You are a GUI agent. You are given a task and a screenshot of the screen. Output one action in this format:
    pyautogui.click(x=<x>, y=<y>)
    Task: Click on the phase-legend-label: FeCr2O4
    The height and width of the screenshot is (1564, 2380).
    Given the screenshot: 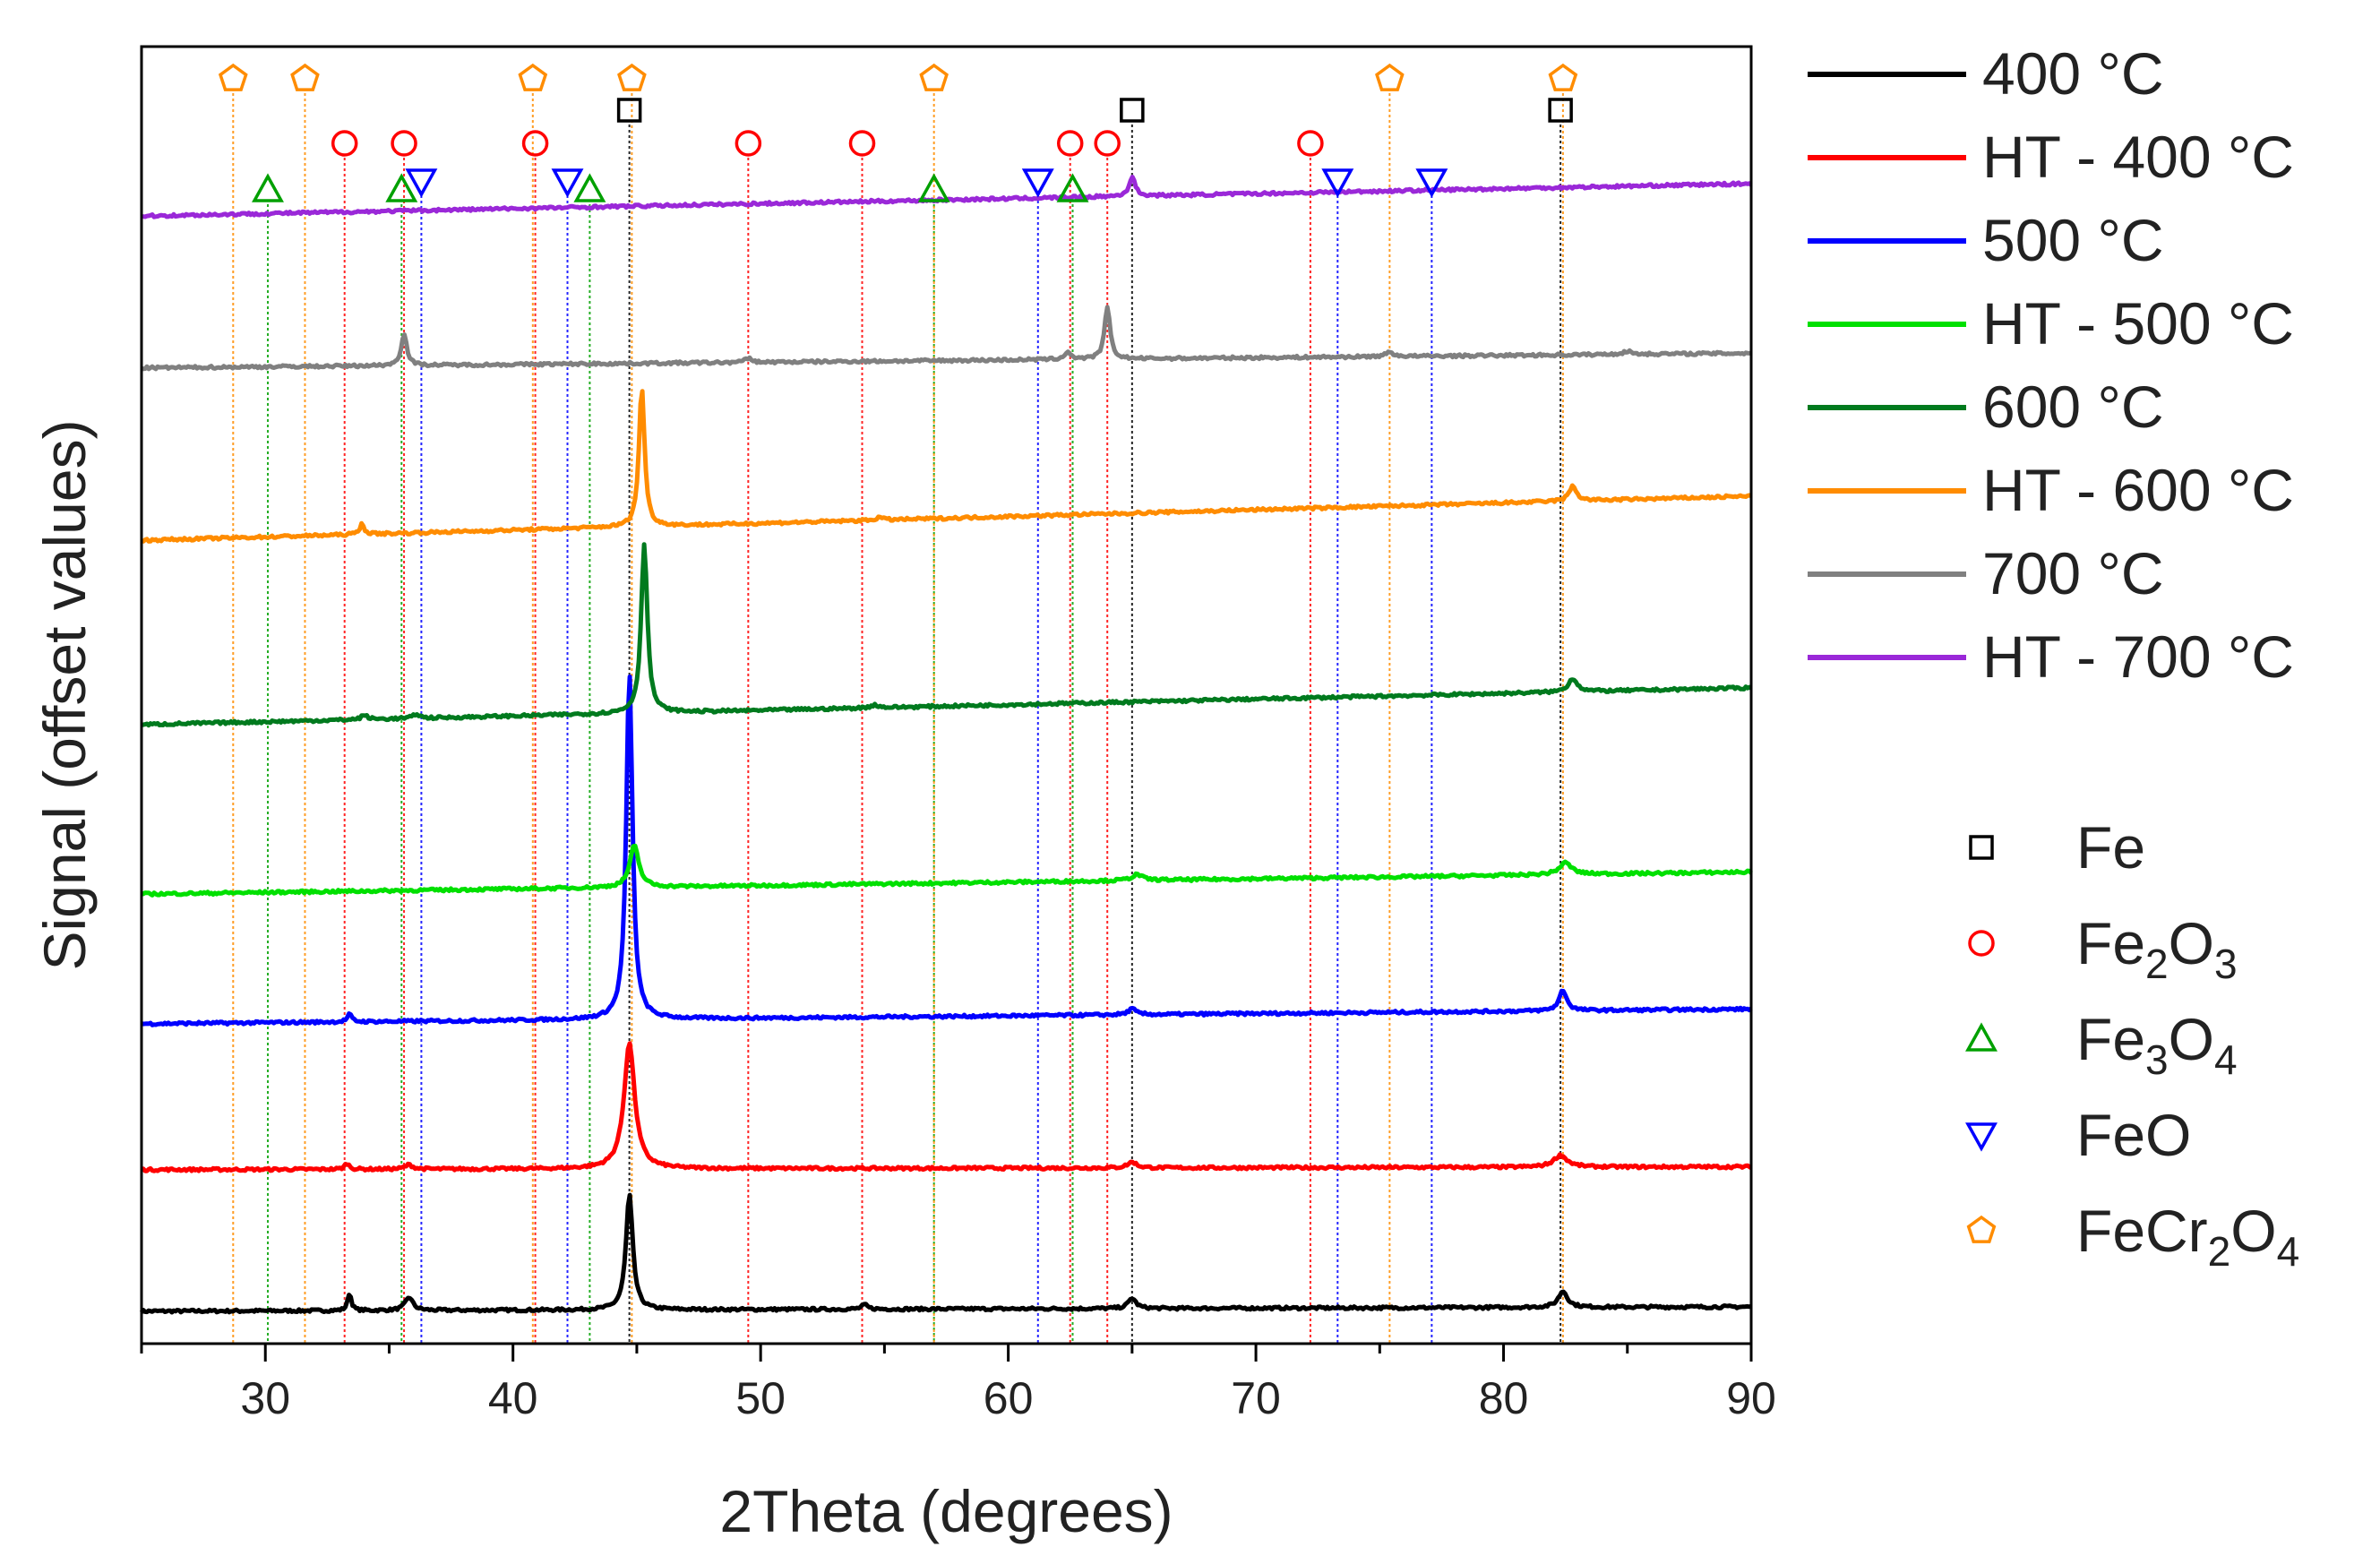 What is the action you would take?
    pyautogui.click(x=2187, y=1237)
    